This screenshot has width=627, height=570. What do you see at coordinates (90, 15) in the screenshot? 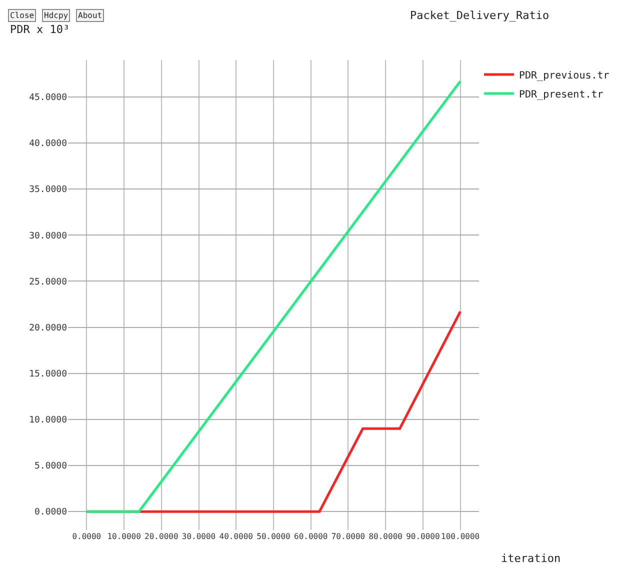
I see `text: About` at bounding box center [90, 15].